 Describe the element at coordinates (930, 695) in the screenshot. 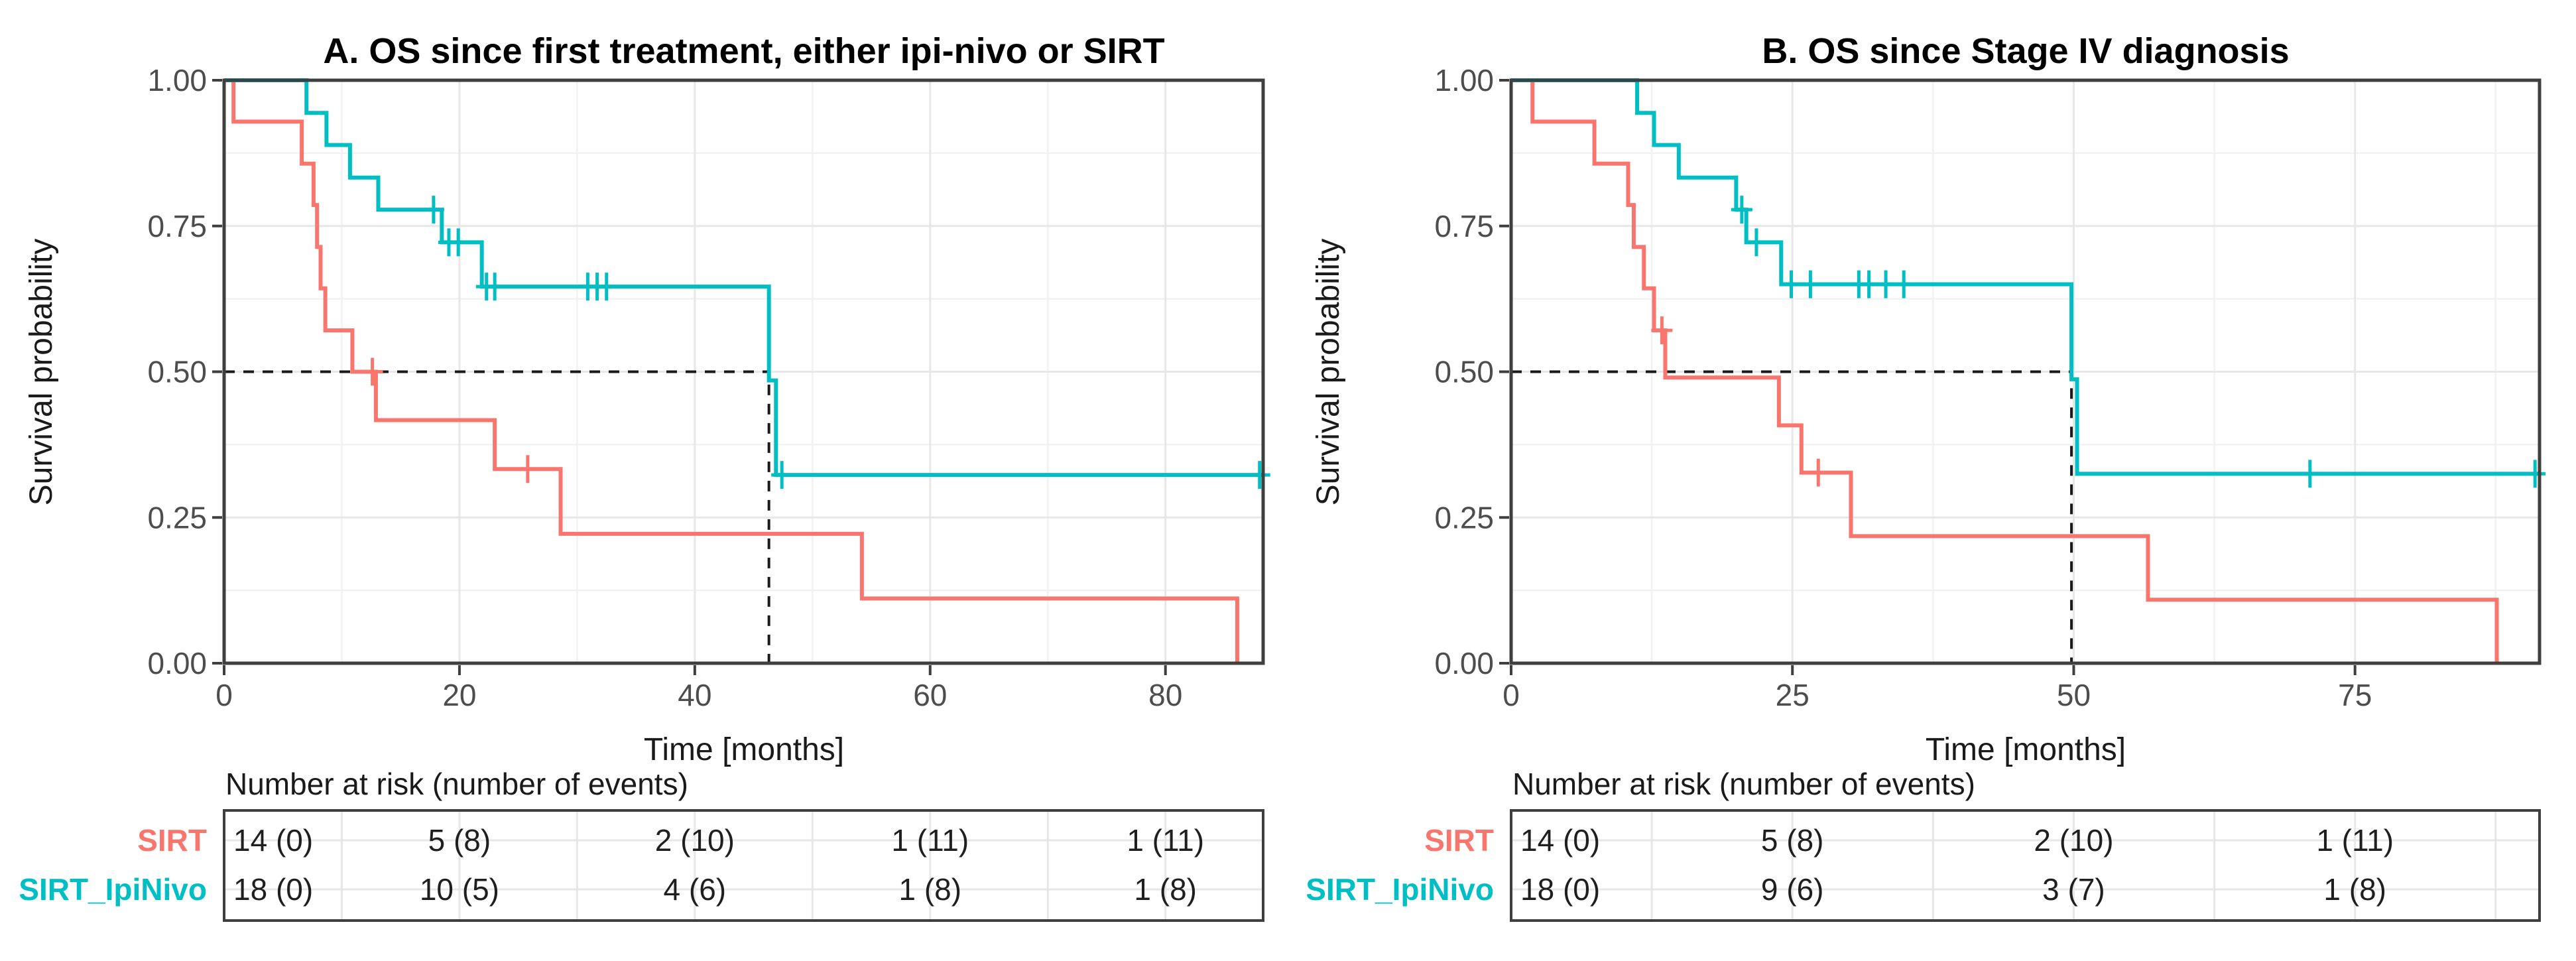

I see `x-tick-label: 60` at that location.